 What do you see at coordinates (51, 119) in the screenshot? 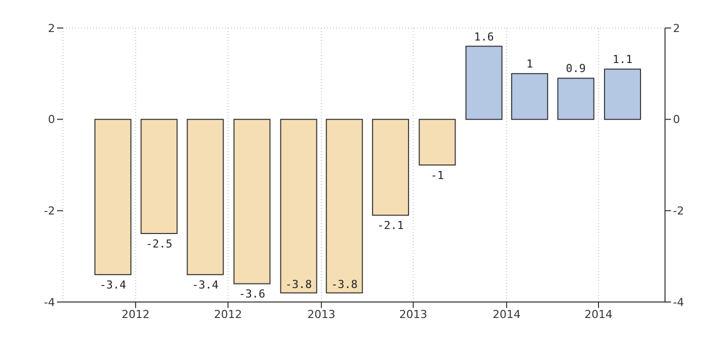
I see `y-tick-label: 0` at bounding box center [51, 119].